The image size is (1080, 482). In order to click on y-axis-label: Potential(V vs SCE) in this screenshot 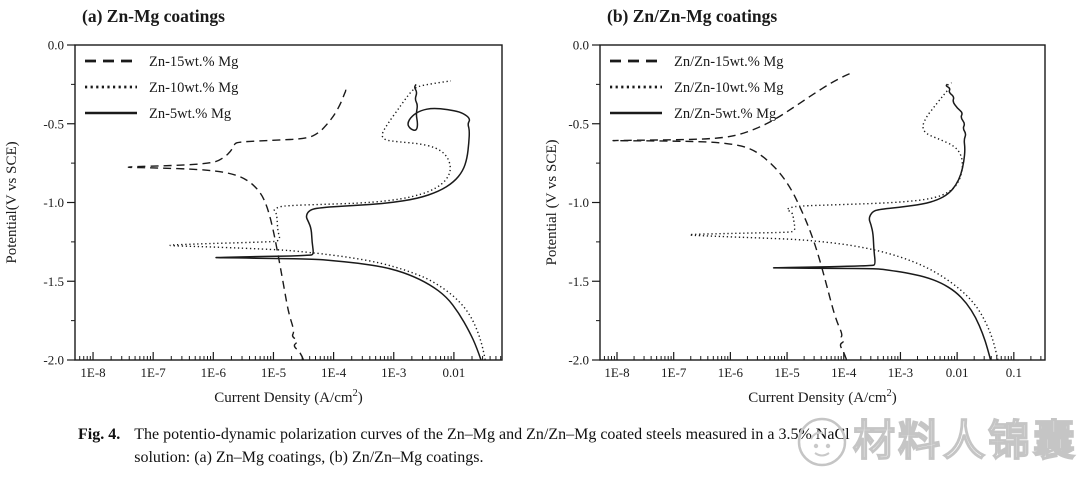, I will do `click(12, 202)`.